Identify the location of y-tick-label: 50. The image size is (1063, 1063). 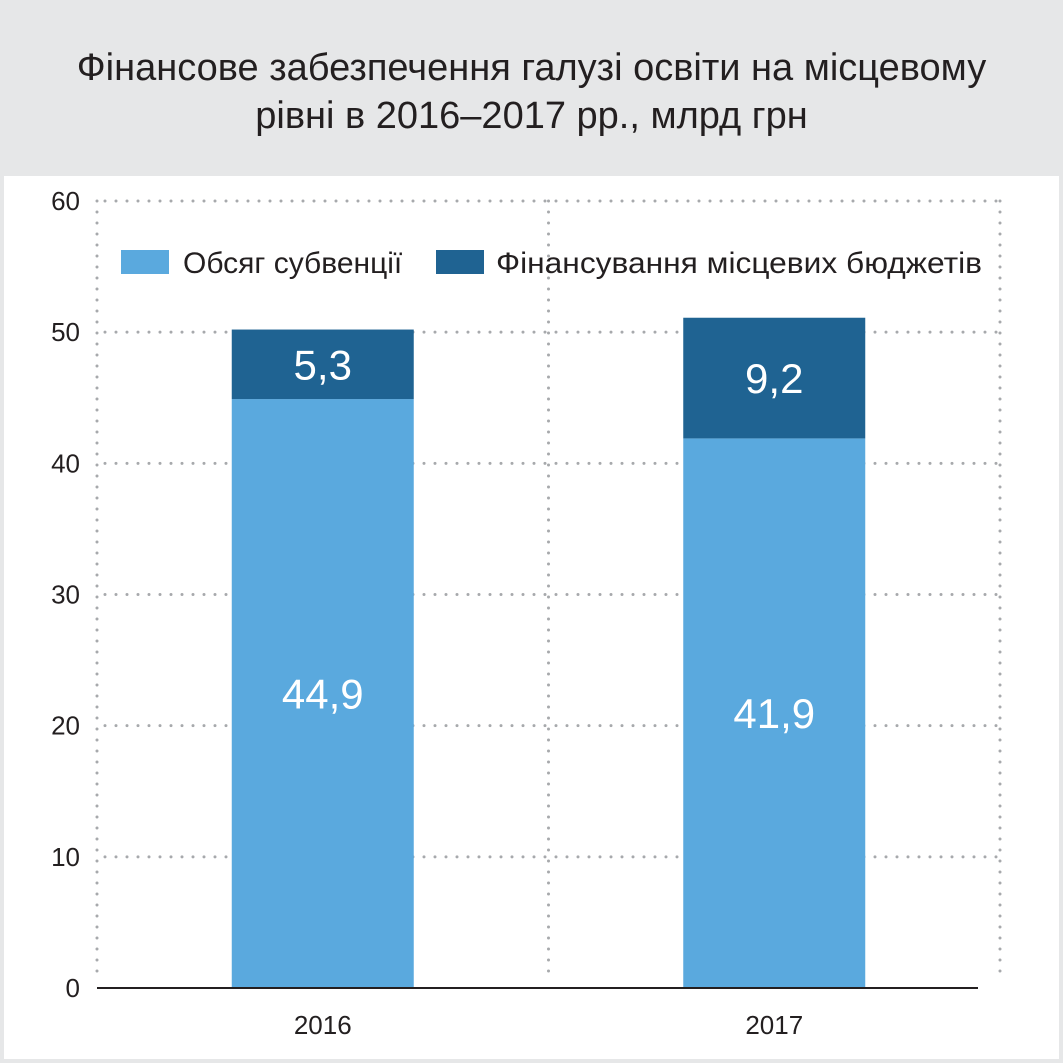
(65, 332).